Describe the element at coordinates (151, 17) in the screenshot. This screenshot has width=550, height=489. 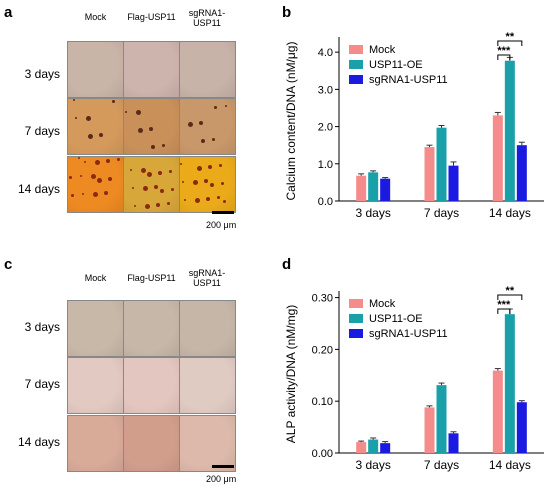
I see `column-header-flag-usp11: Flag-USP11` at that location.